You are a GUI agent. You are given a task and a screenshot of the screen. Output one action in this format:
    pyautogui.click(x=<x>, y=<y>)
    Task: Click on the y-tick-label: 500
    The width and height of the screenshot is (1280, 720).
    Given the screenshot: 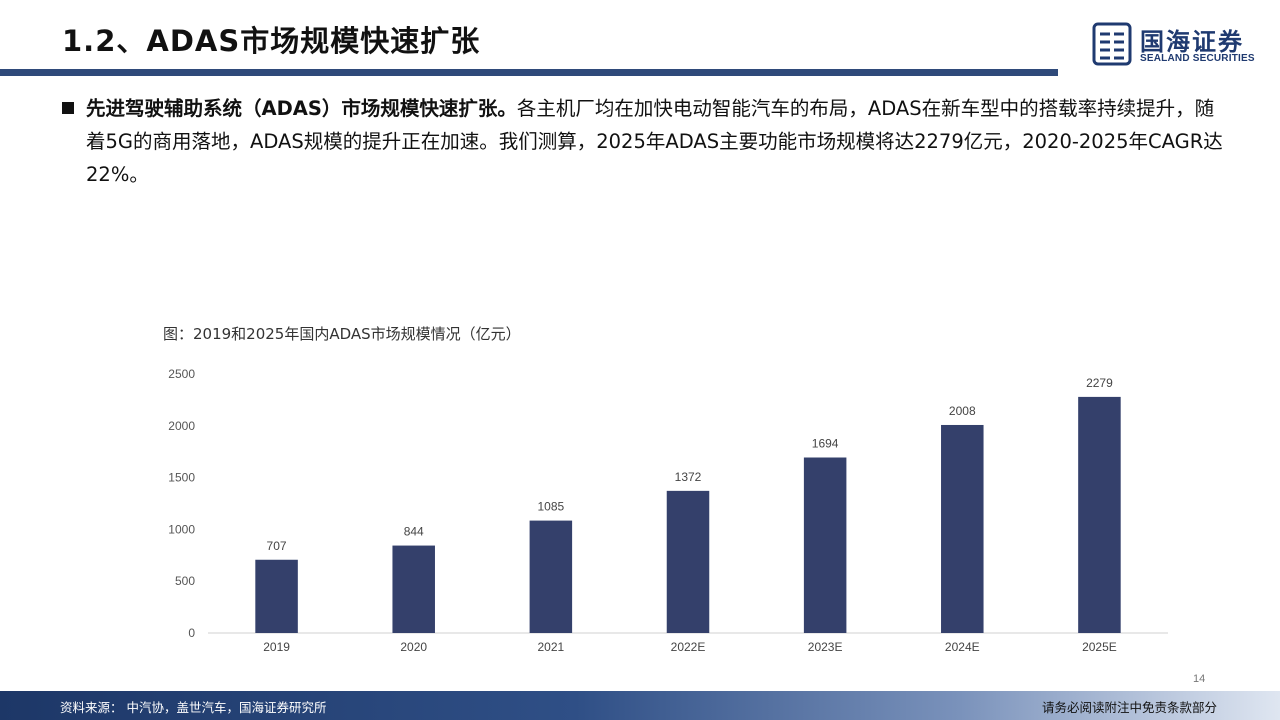 What is the action you would take?
    pyautogui.click(x=185, y=581)
    